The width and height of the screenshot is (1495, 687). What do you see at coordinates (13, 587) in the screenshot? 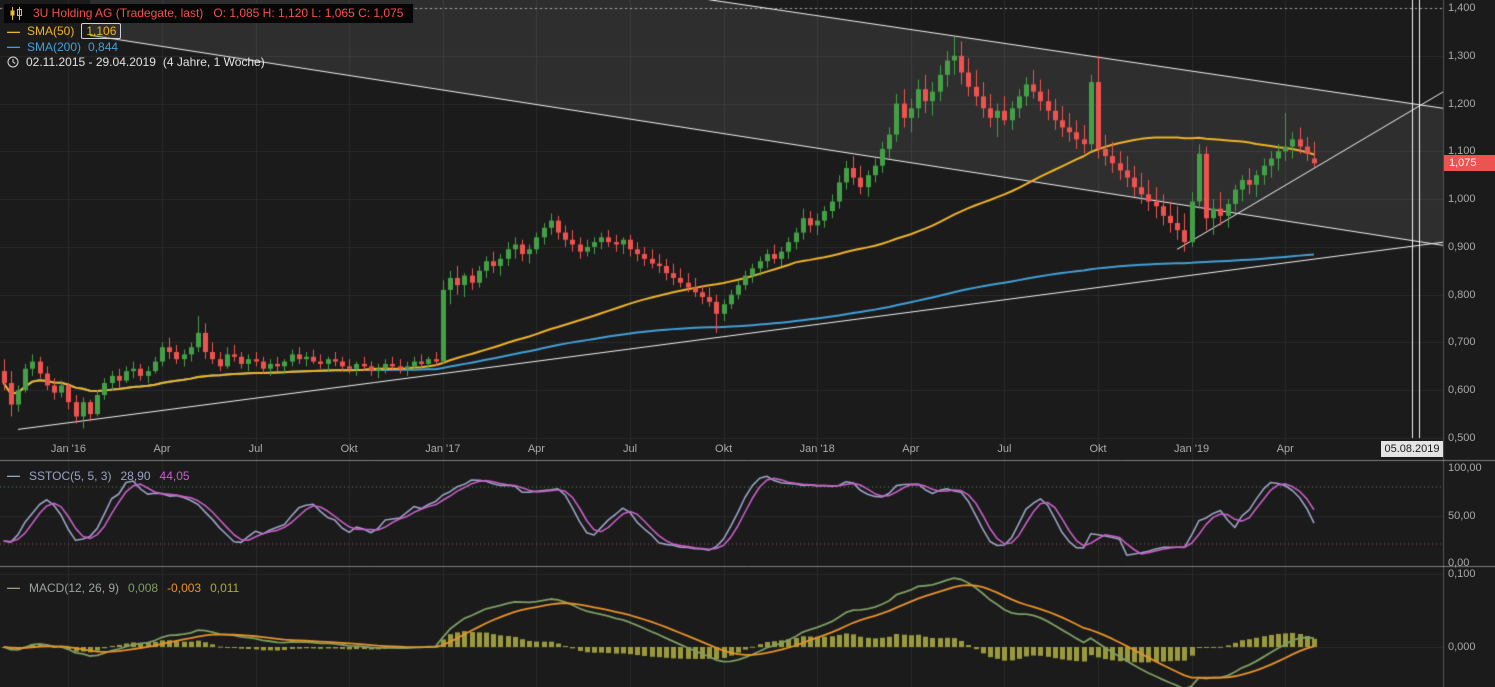
I see `macd-line-icon: —` at bounding box center [13, 587].